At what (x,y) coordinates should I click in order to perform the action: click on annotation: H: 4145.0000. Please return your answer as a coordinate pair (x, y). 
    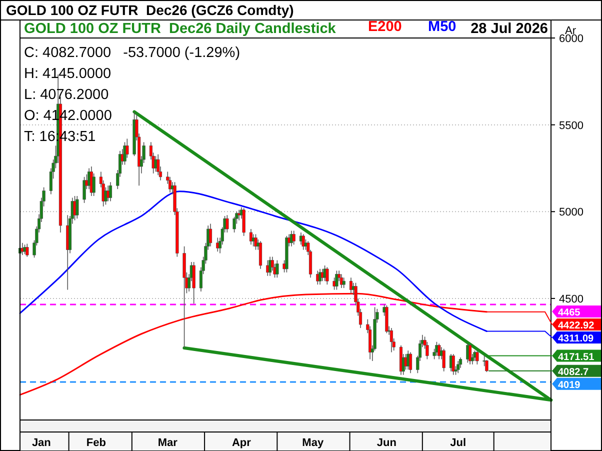
    Looking at the image, I should click on (68, 74).